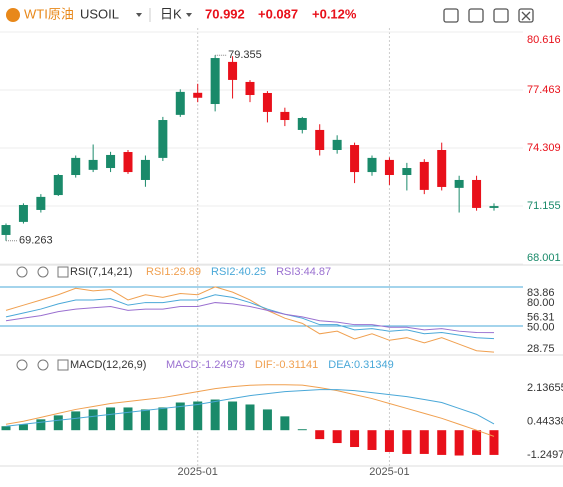 This screenshot has height=487, width=563. Describe the element at coordinates (173, 272) in the screenshot. I see `legend-entry: RSI1:29.89` at that location.